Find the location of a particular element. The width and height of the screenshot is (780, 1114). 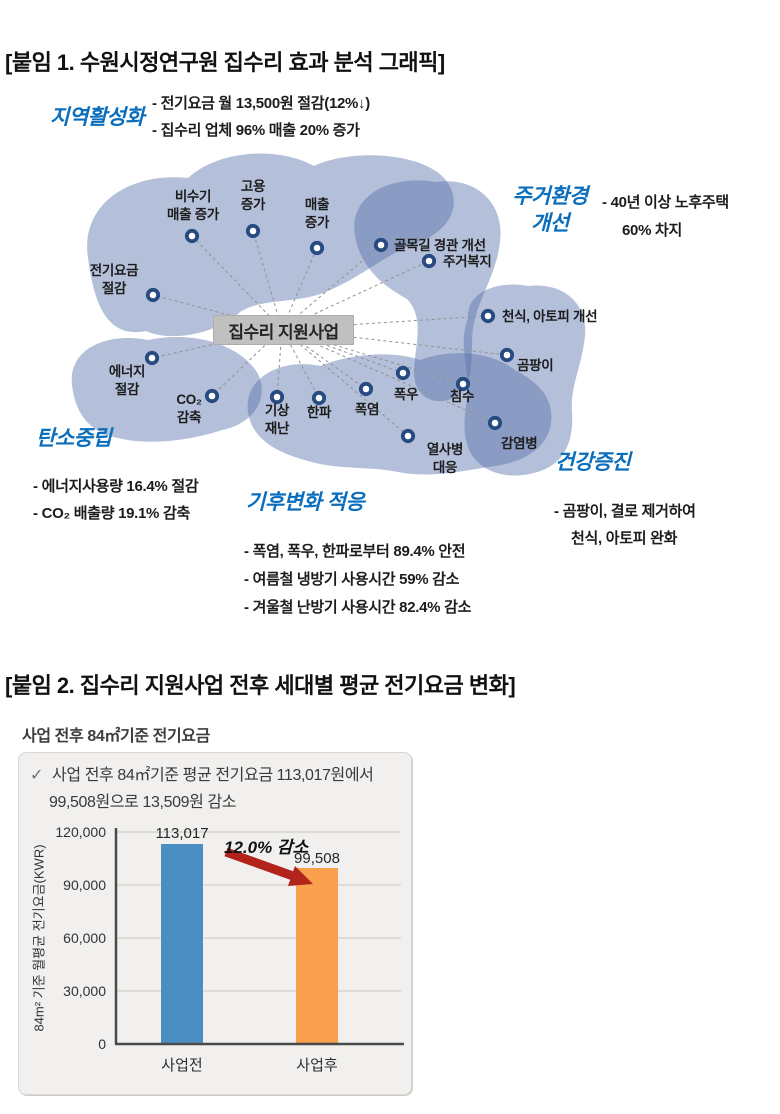

bar-사업후 is located at coordinates (317, 956).